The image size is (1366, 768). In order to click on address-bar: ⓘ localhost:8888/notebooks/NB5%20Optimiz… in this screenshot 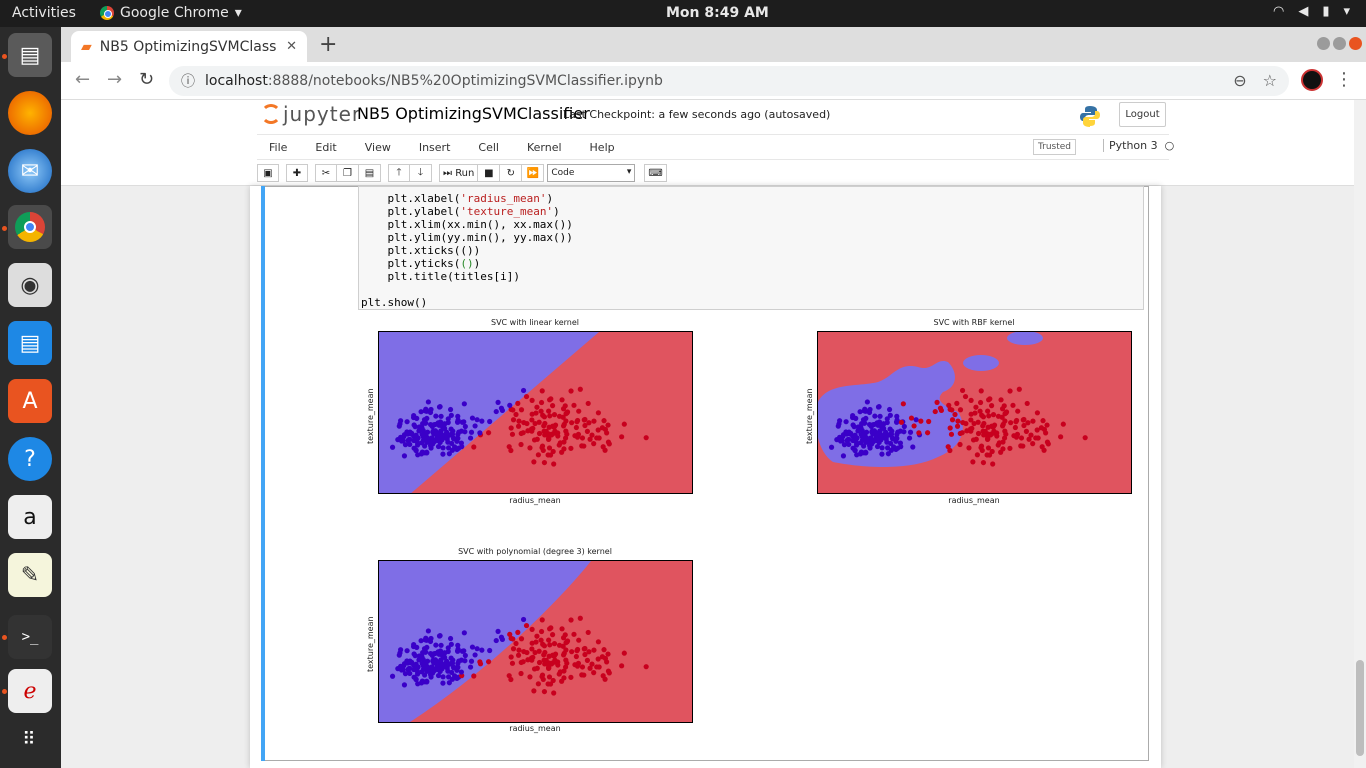, I will do `click(729, 81)`.